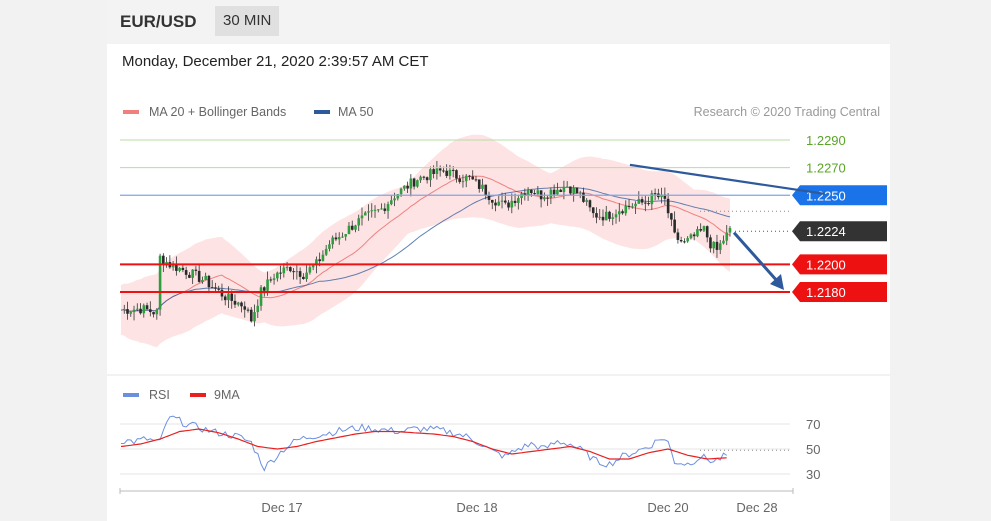 The image size is (991, 521). What do you see at coordinates (813, 449) in the screenshot?
I see `rsi-tick-50: 50` at bounding box center [813, 449].